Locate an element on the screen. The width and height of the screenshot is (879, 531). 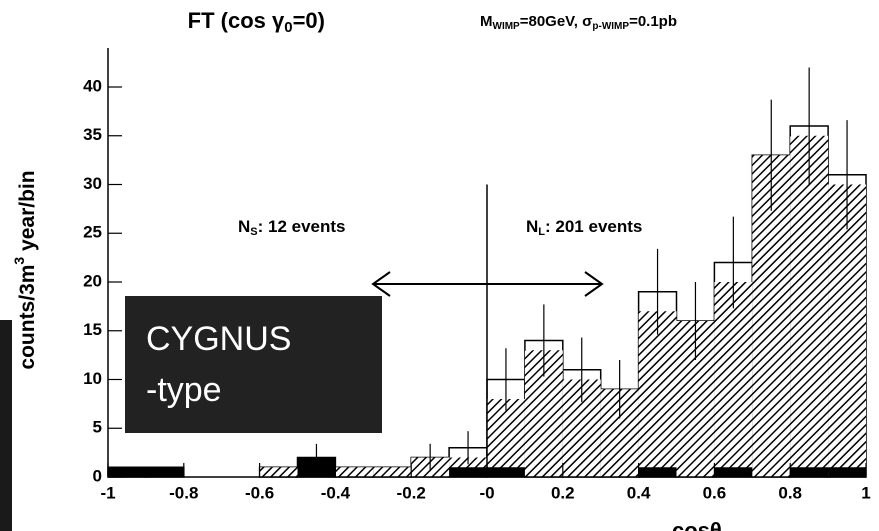
x-tick-label: -0.2 is located at coordinates (411, 492).